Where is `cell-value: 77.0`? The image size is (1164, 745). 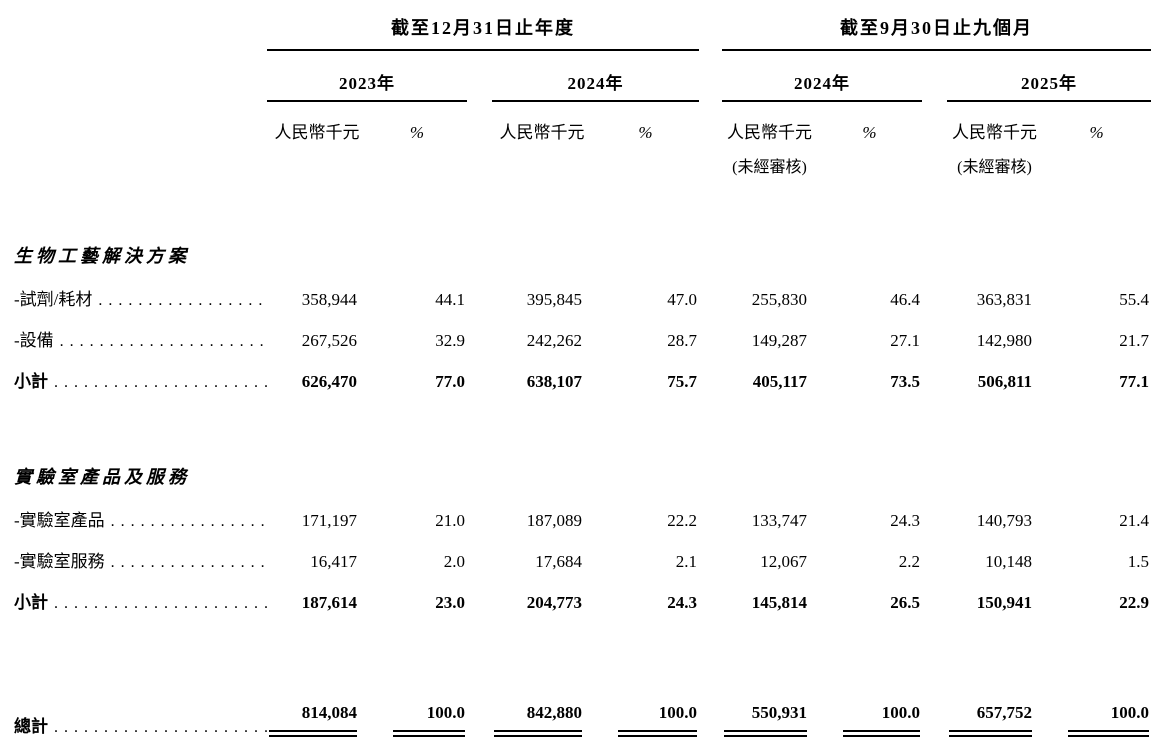 cell-value: 77.0 is located at coordinates (450, 381).